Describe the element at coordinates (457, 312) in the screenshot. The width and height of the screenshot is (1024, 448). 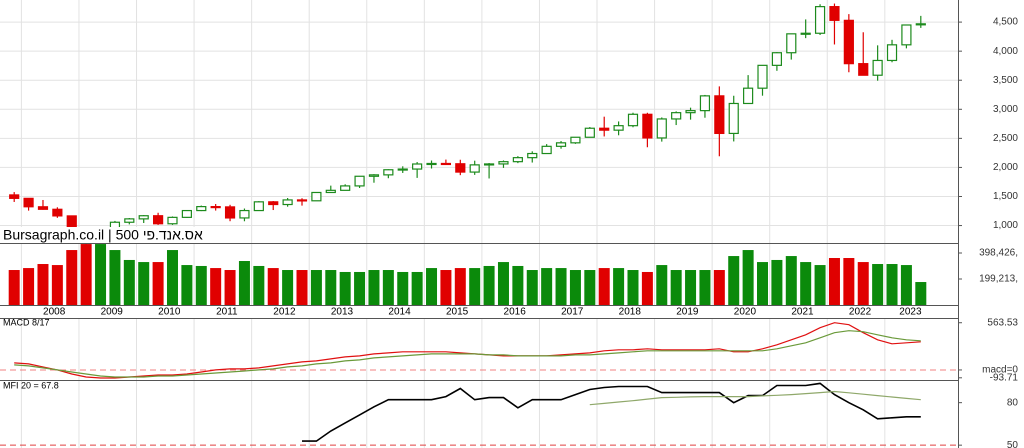
I see `x-tick-label: 2015` at that location.